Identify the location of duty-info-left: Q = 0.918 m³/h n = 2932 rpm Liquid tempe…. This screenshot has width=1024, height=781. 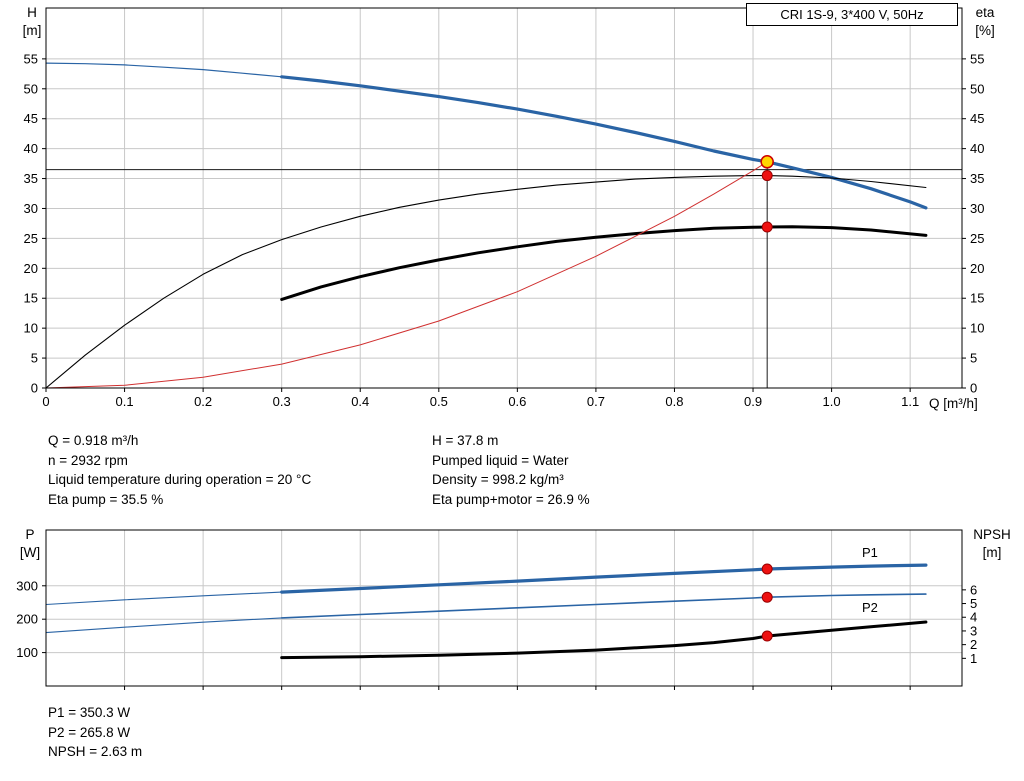
(179, 470).